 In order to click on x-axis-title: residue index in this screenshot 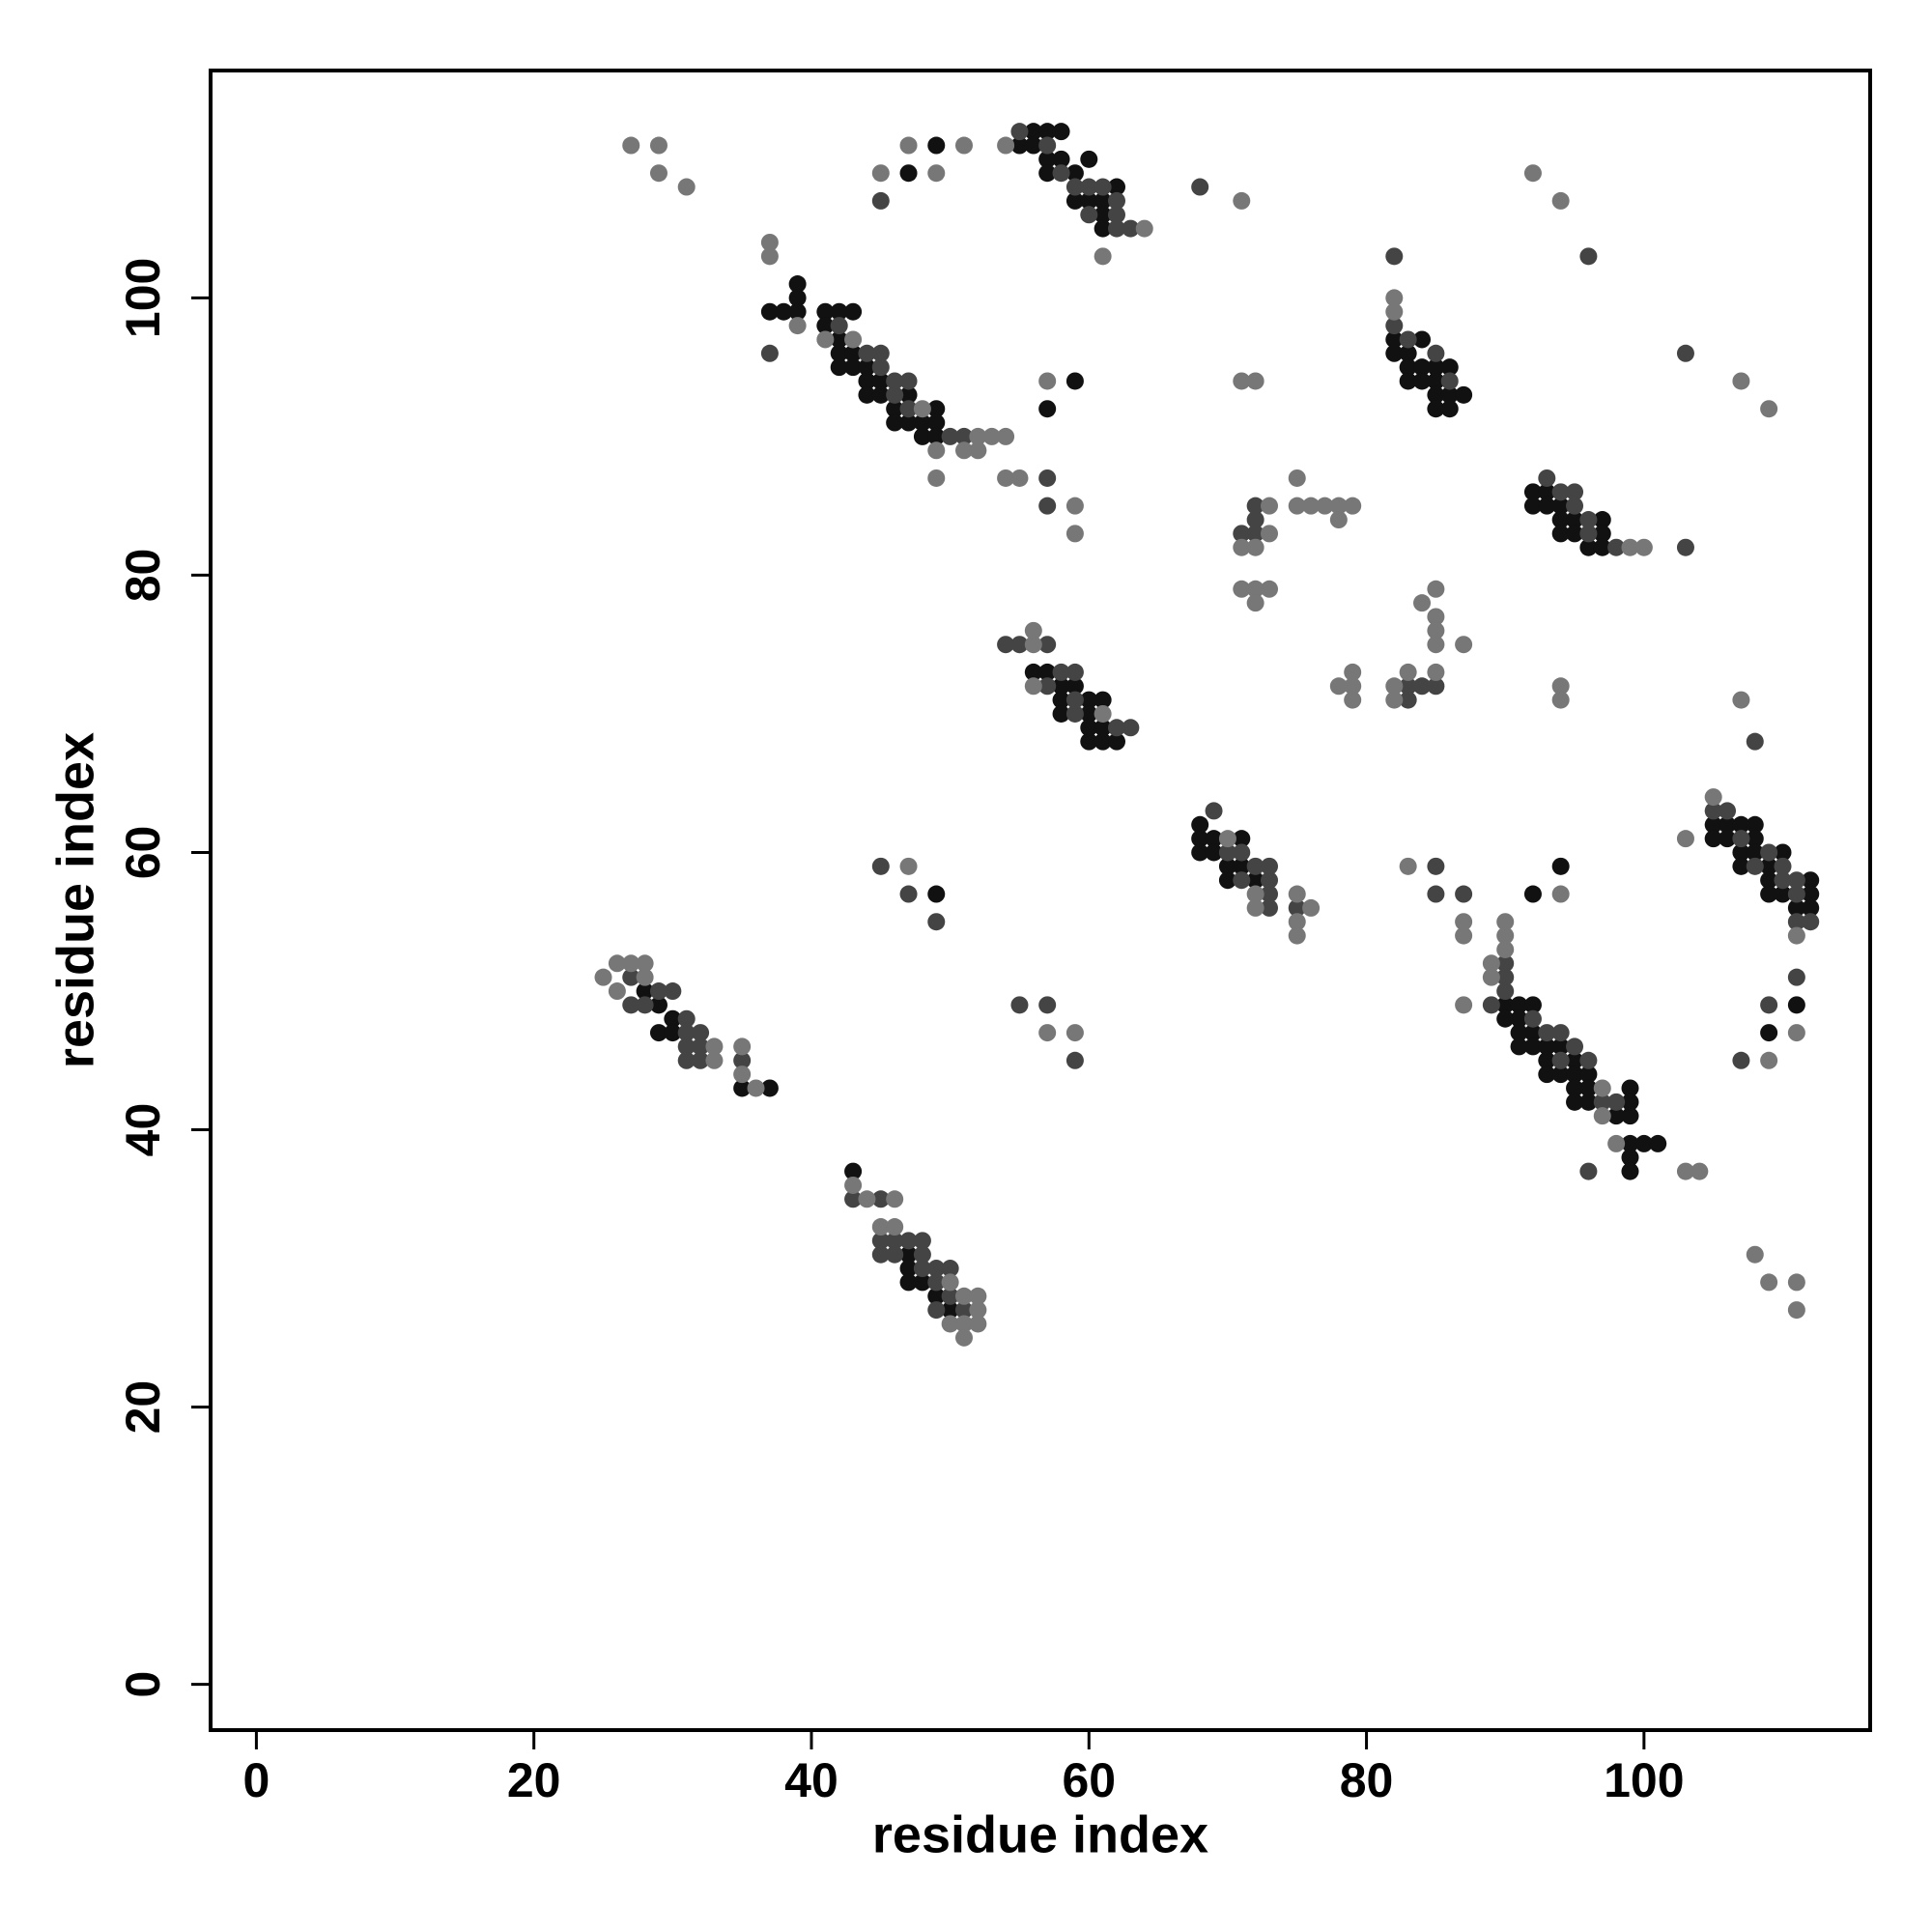, I will do `click(1040, 1834)`.